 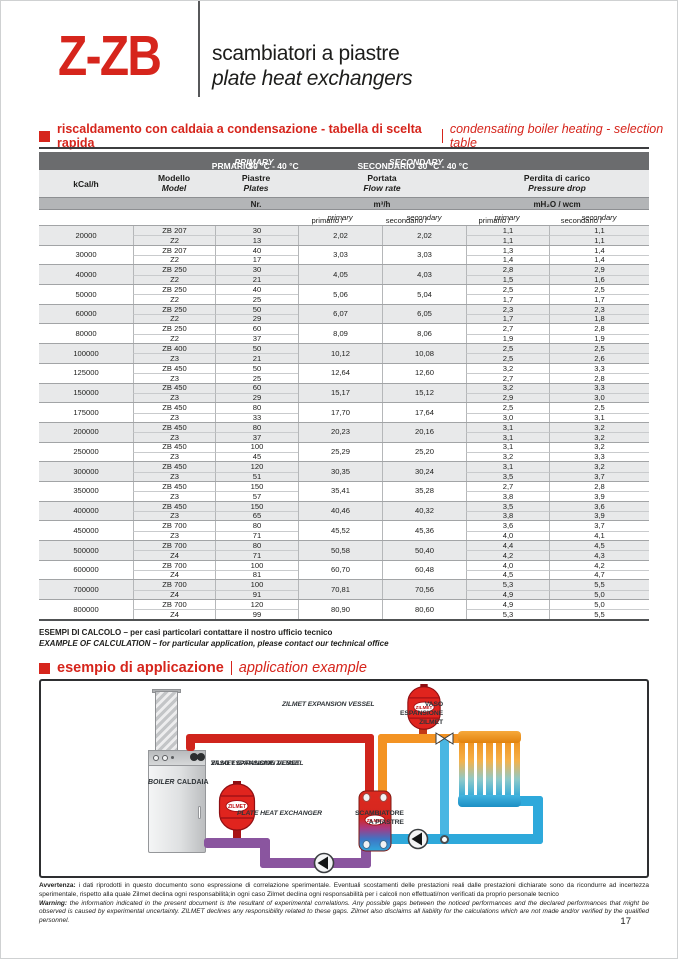 What do you see at coordinates (507, 299) in the screenshot?
I see `pd_primary-cell: 1,7` at bounding box center [507, 299].